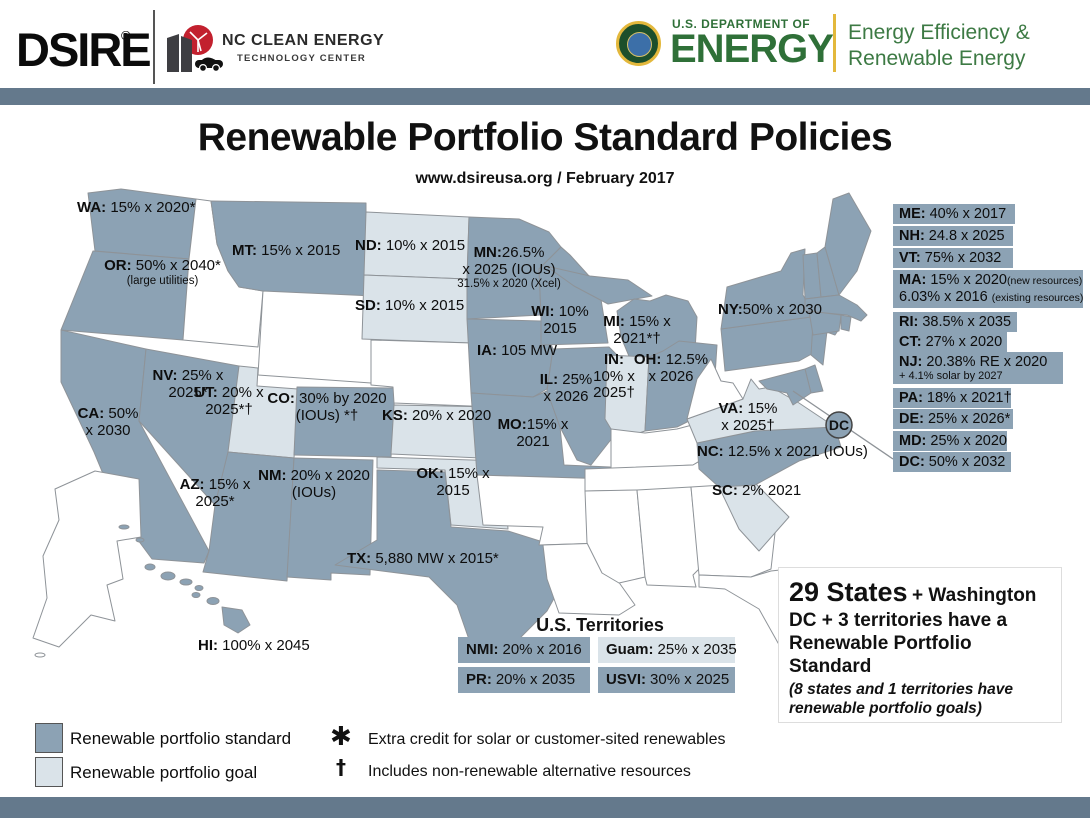 Image resolution: width=1090 pixels, height=818 pixels. What do you see at coordinates (955, 322) in the screenshot?
I see `rps-label-ri: RI: 38.5% x 2035` at bounding box center [955, 322].